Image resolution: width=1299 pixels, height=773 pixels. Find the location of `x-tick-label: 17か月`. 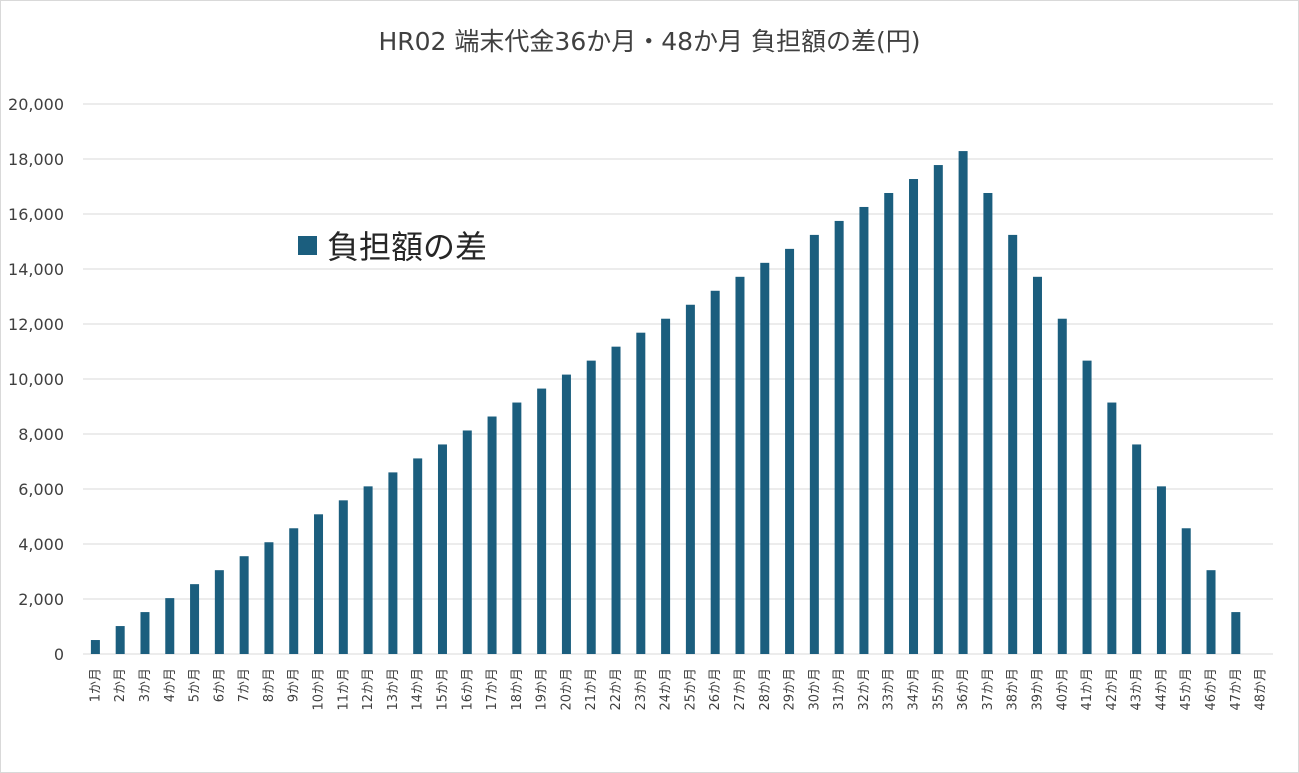

x-tick-label: 17か月 is located at coordinates (492, 689).